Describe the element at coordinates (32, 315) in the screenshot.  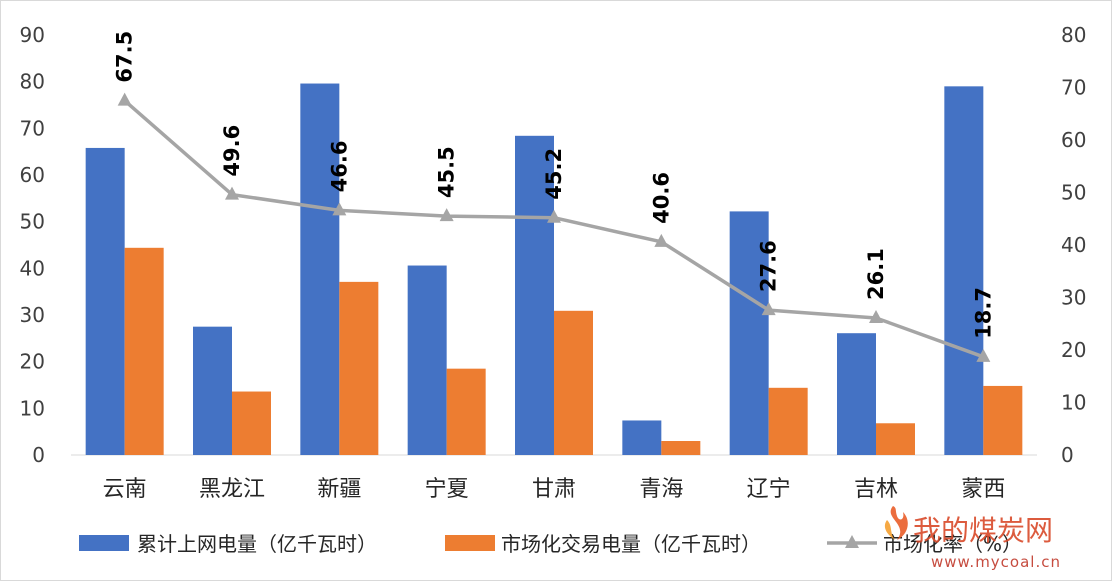
I see `y-left-tick-label: 30` at that location.